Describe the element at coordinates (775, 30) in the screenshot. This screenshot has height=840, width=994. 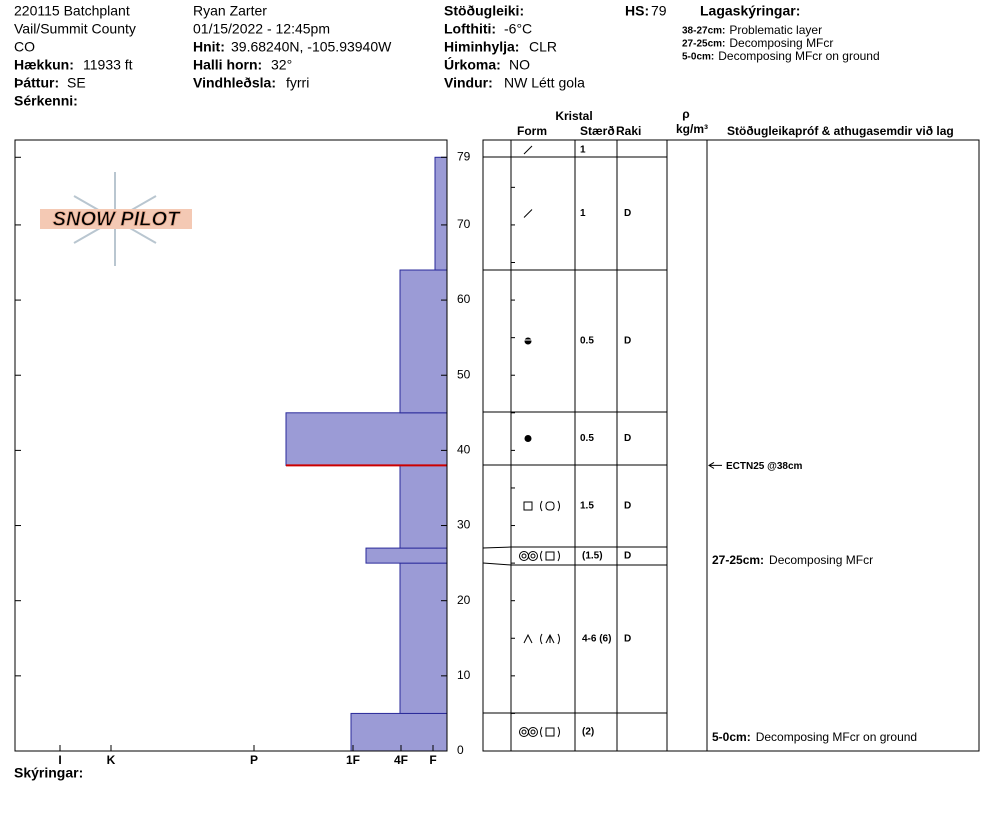
I see `legend-text: Problematic layer` at that location.